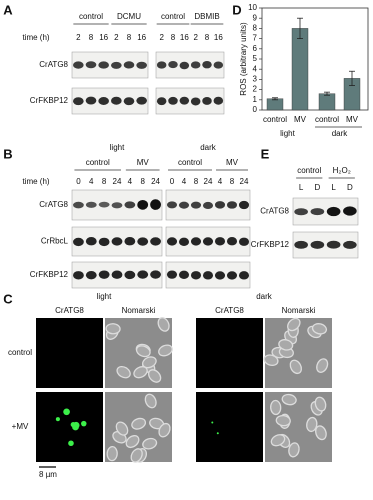  I want to click on y-axis-label: ROS (arbitrary units), so click(243, 59).